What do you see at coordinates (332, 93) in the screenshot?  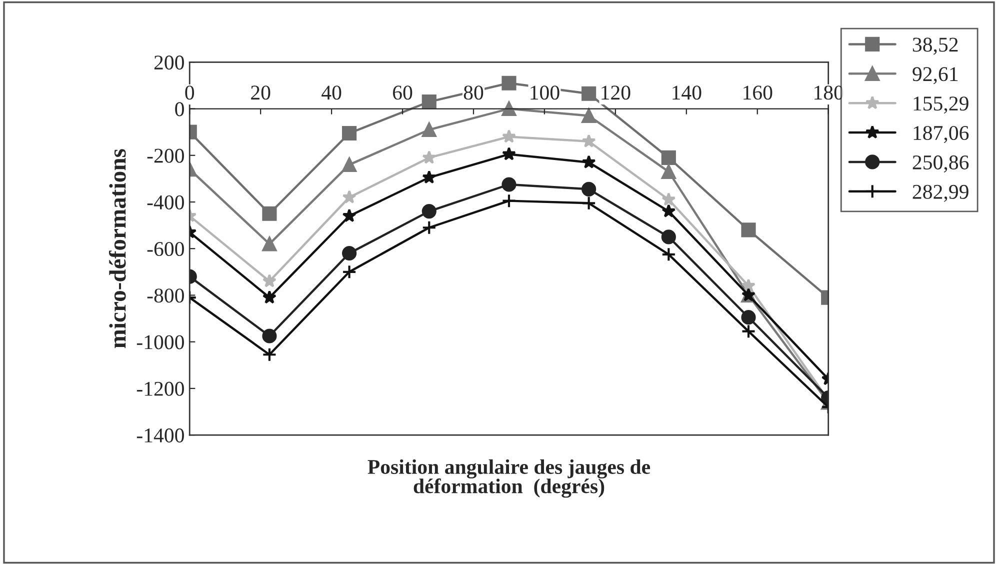 I see `x-tick-label: 40` at bounding box center [332, 93].